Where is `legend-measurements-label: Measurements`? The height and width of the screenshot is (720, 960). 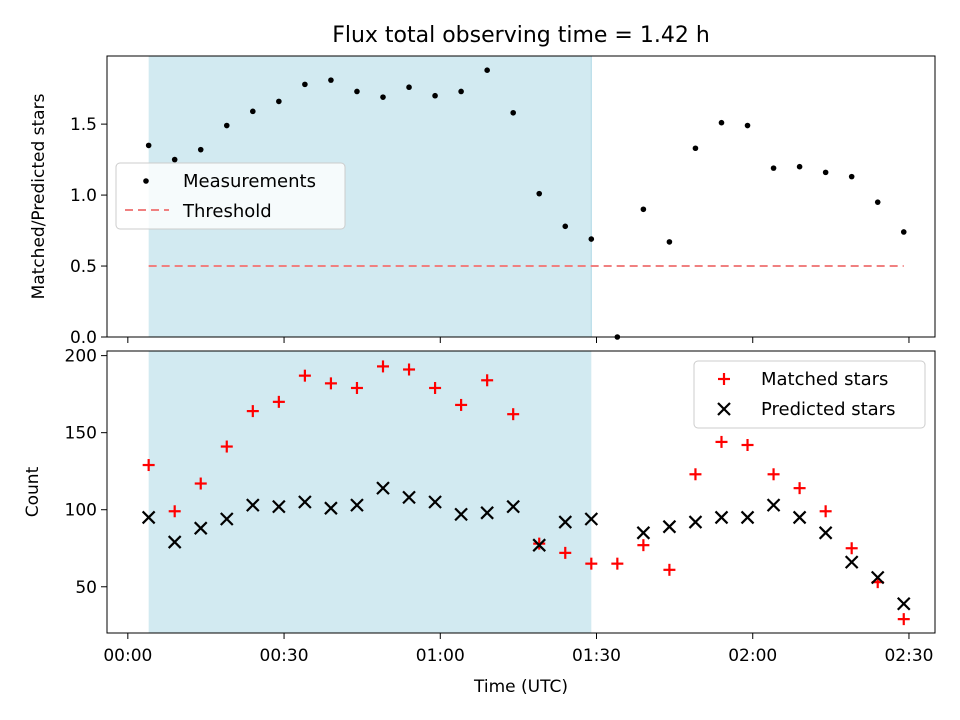
legend-measurements-label: Measurements is located at coordinates (249, 181).